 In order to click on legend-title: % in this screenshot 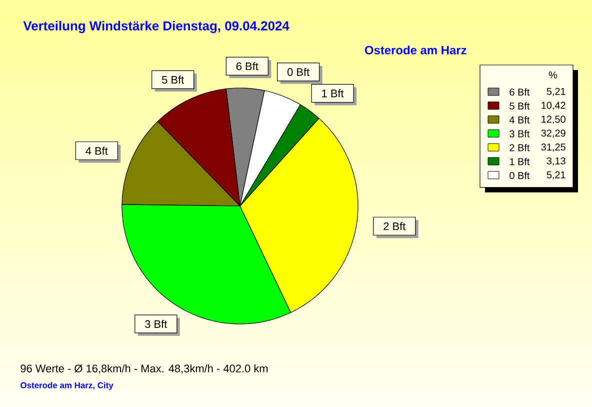, I will do `click(553, 75)`.